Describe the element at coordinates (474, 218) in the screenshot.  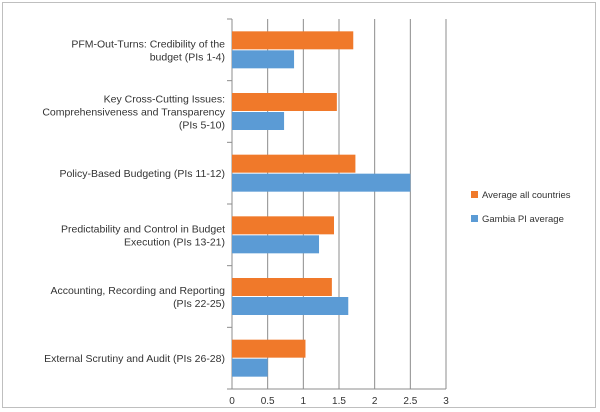
I see `legend-swatch-gambia-pi-average` at that location.